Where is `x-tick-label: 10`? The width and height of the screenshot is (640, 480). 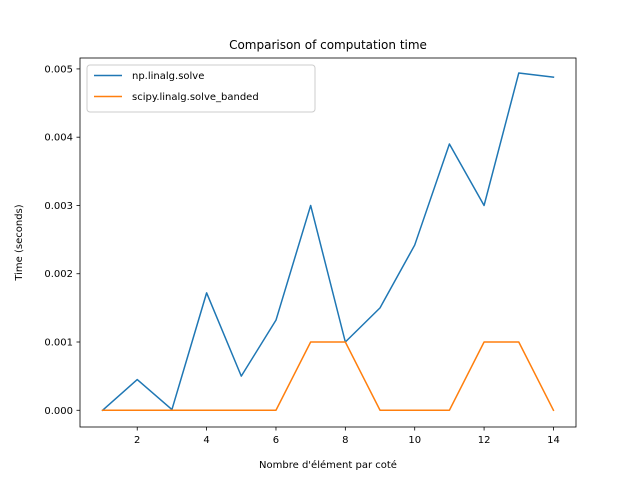
x-tick-label: 10 is located at coordinates (414, 440).